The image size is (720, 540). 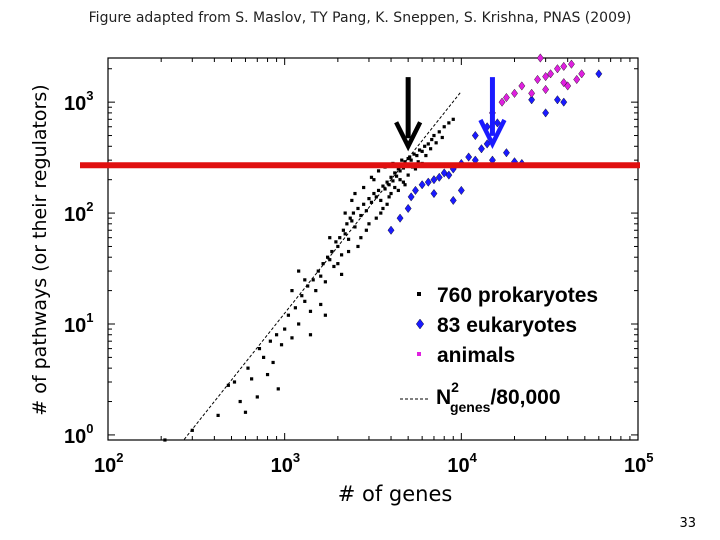 I want to click on legend-label: 760 prokaryotes, so click(x=517, y=295).